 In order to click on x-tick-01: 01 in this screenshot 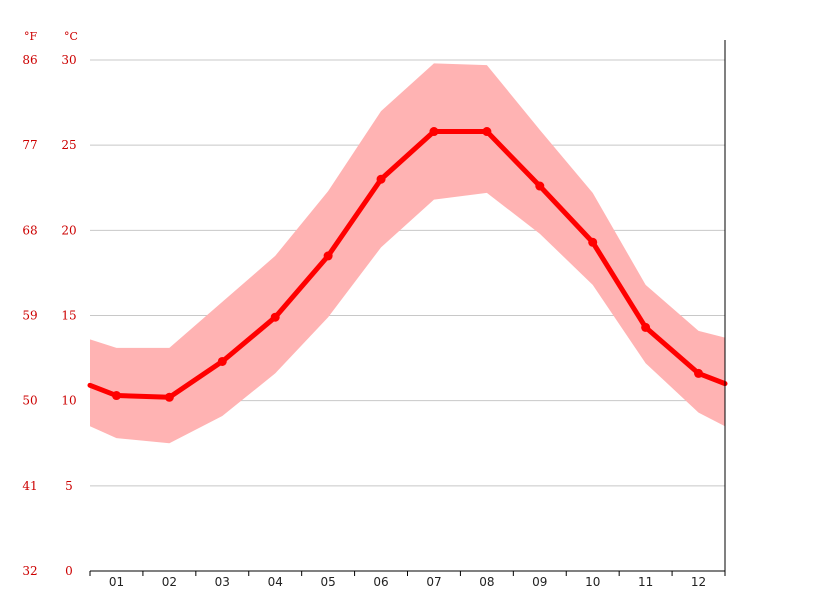, I will do `click(116, 582)`.